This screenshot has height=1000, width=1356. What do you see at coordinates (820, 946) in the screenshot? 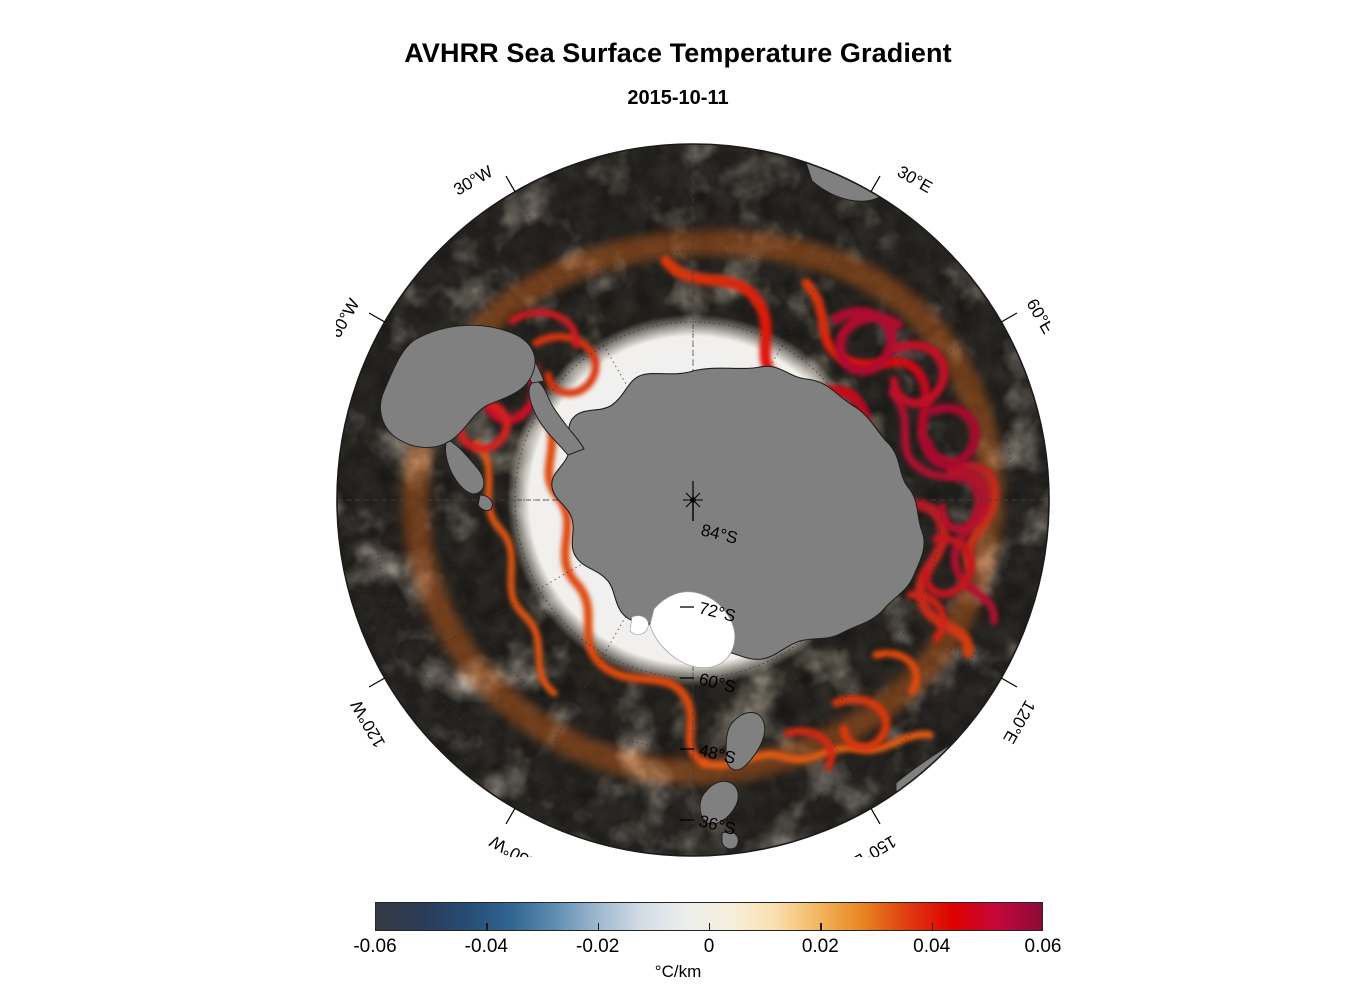
I see `colorbar-label-4: 0.02` at bounding box center [820, 946].